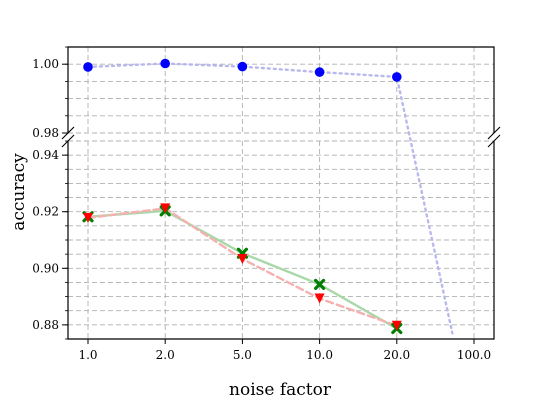 The image size is (550, 400). I want to click on y-tick-label: 0.98, so click(45, 133).